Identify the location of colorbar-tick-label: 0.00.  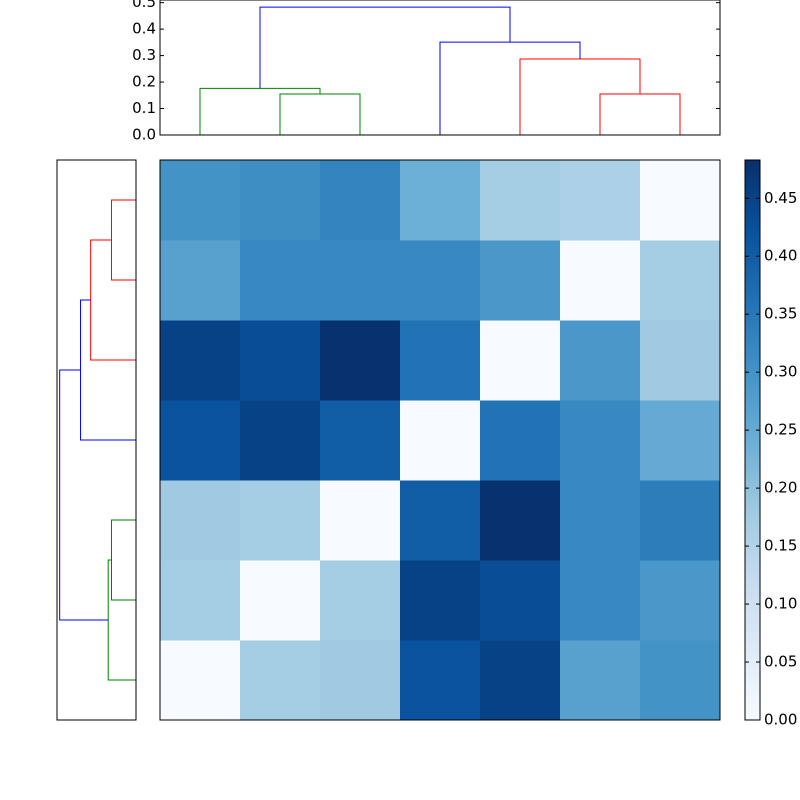
(780, 720).